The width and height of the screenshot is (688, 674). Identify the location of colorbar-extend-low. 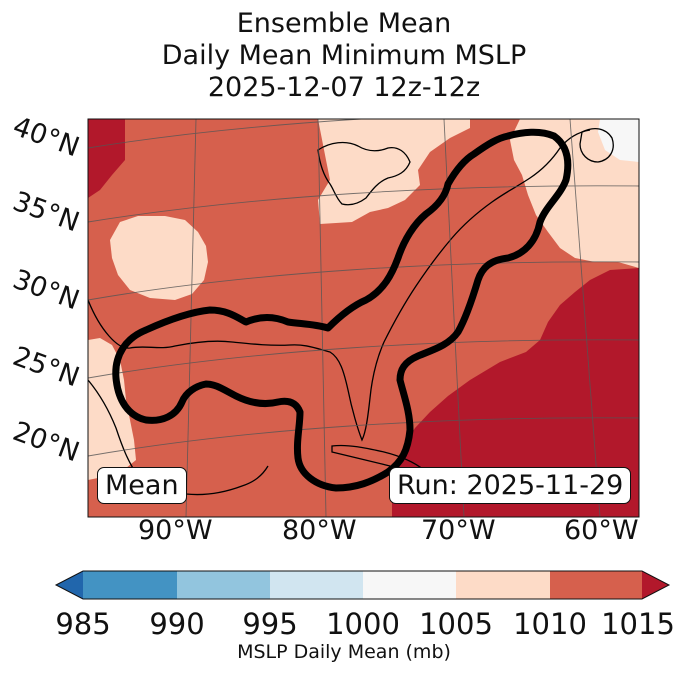
(69, 585).